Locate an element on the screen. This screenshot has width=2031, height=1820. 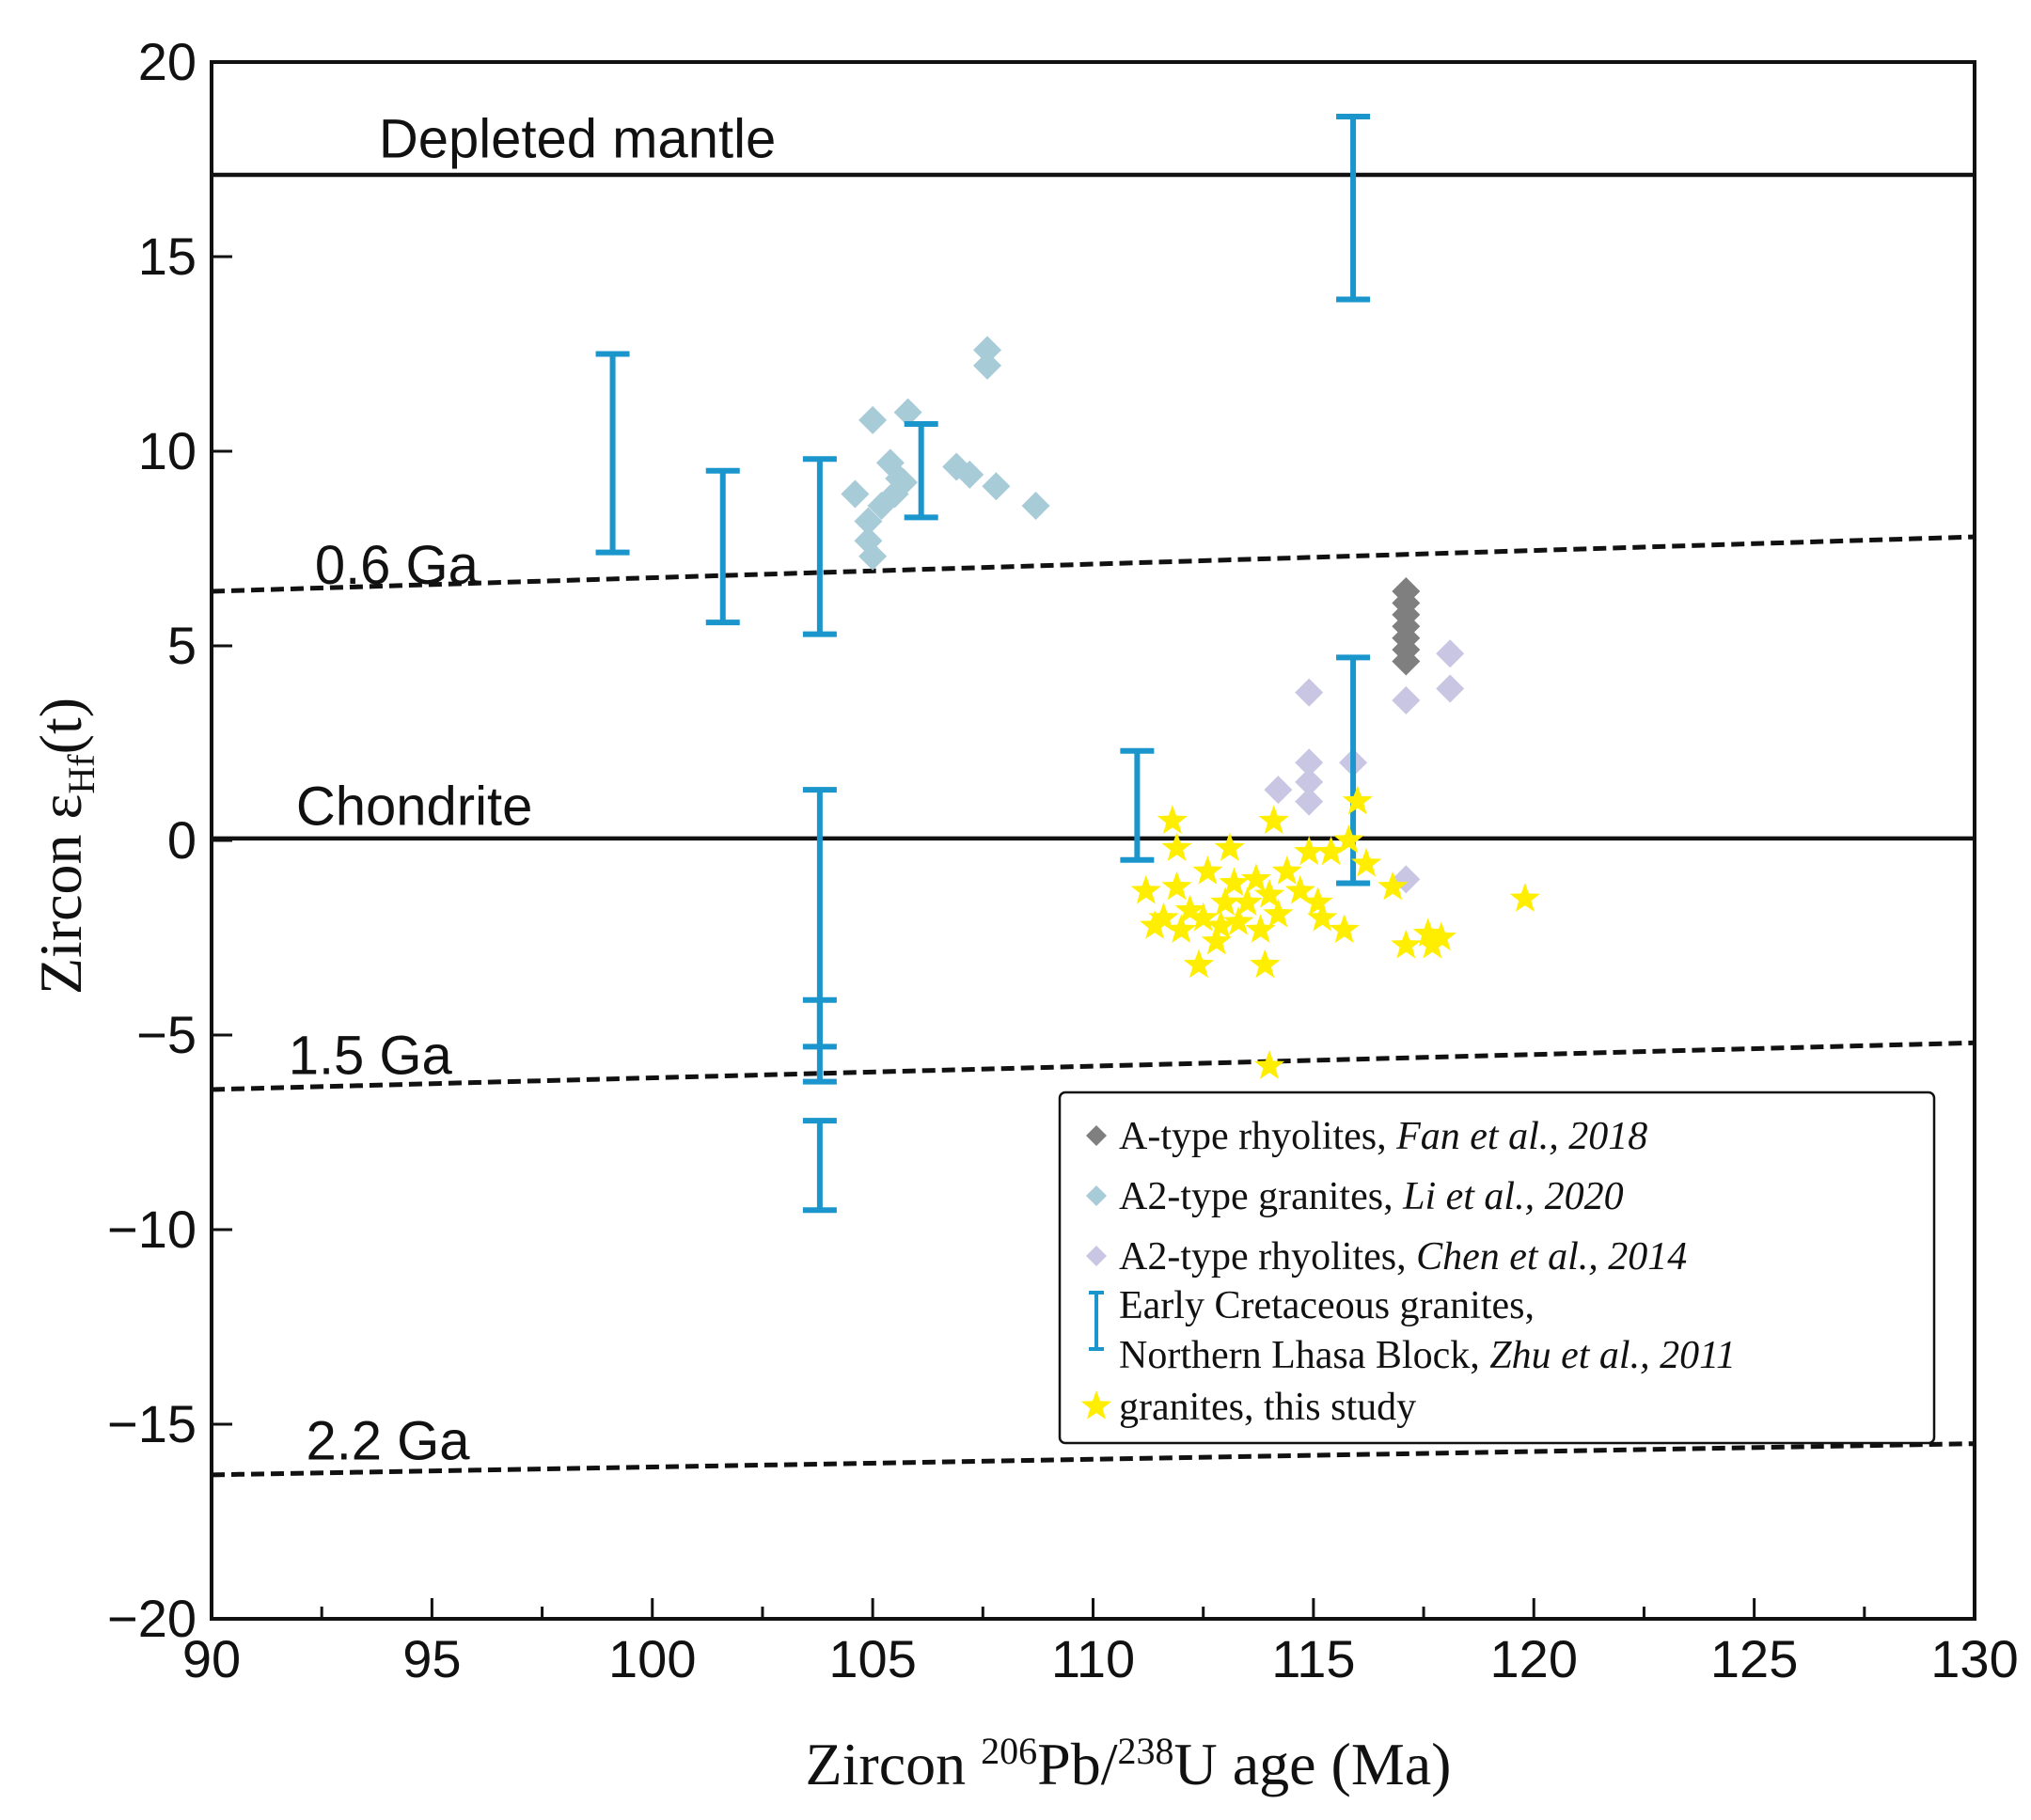
reference-line-1-5-ga is located at coordinates (1093, 1066).